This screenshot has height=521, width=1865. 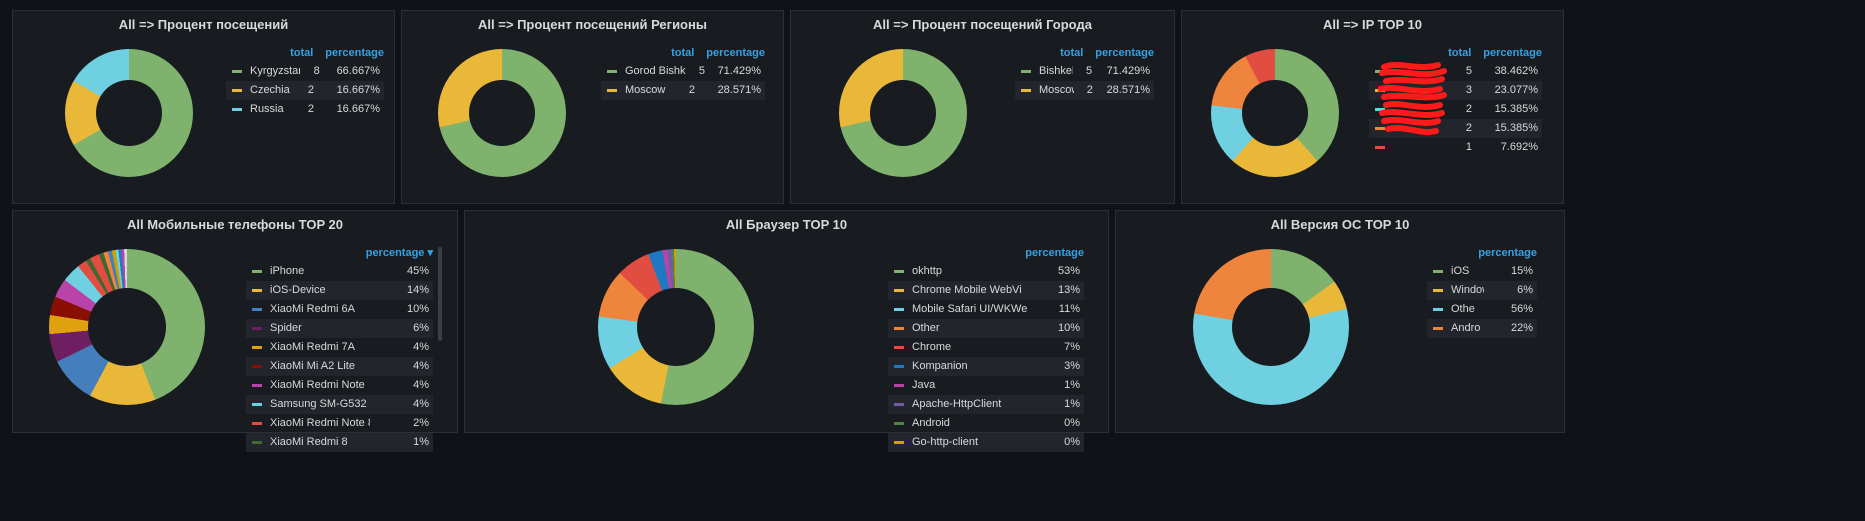 I want to click on legend-label: XiaoMi Redmi Note 7, so click(x=319, y=385).